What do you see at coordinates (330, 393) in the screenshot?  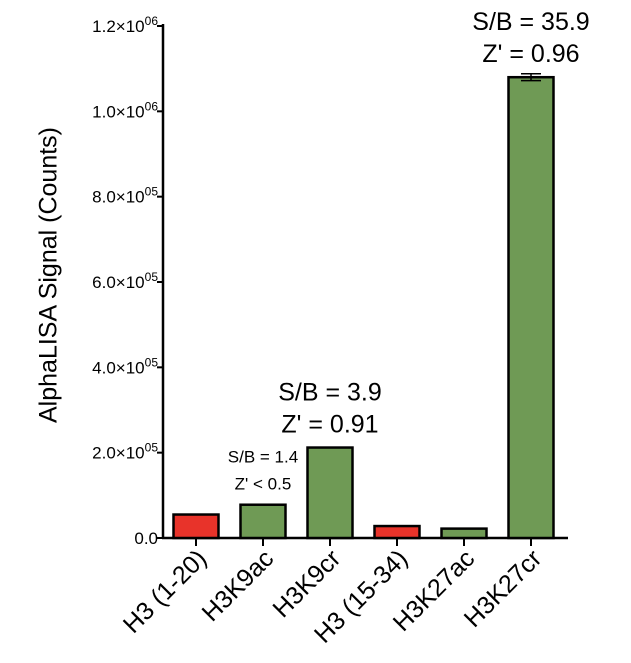 I see `bar-annotation: S/B = 3.9` at bounding box center [330, 393].